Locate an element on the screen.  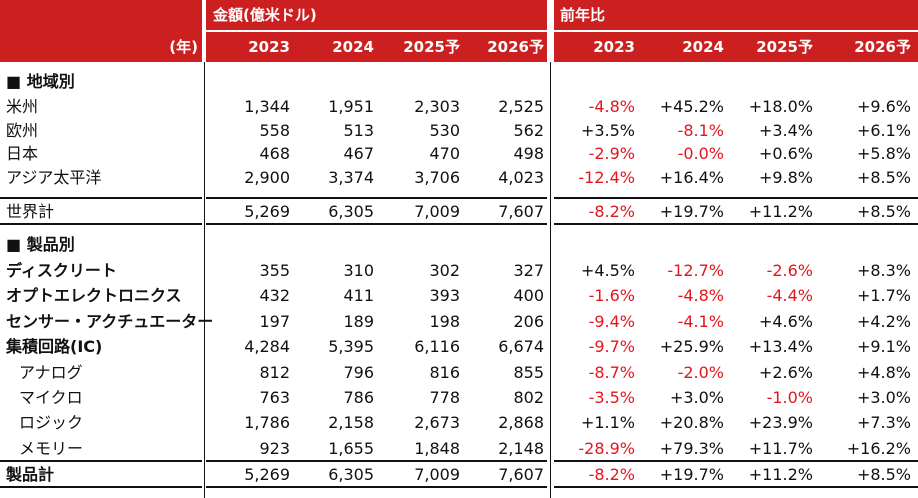
amount-cell: 513 is located at coordinates (358, 130).